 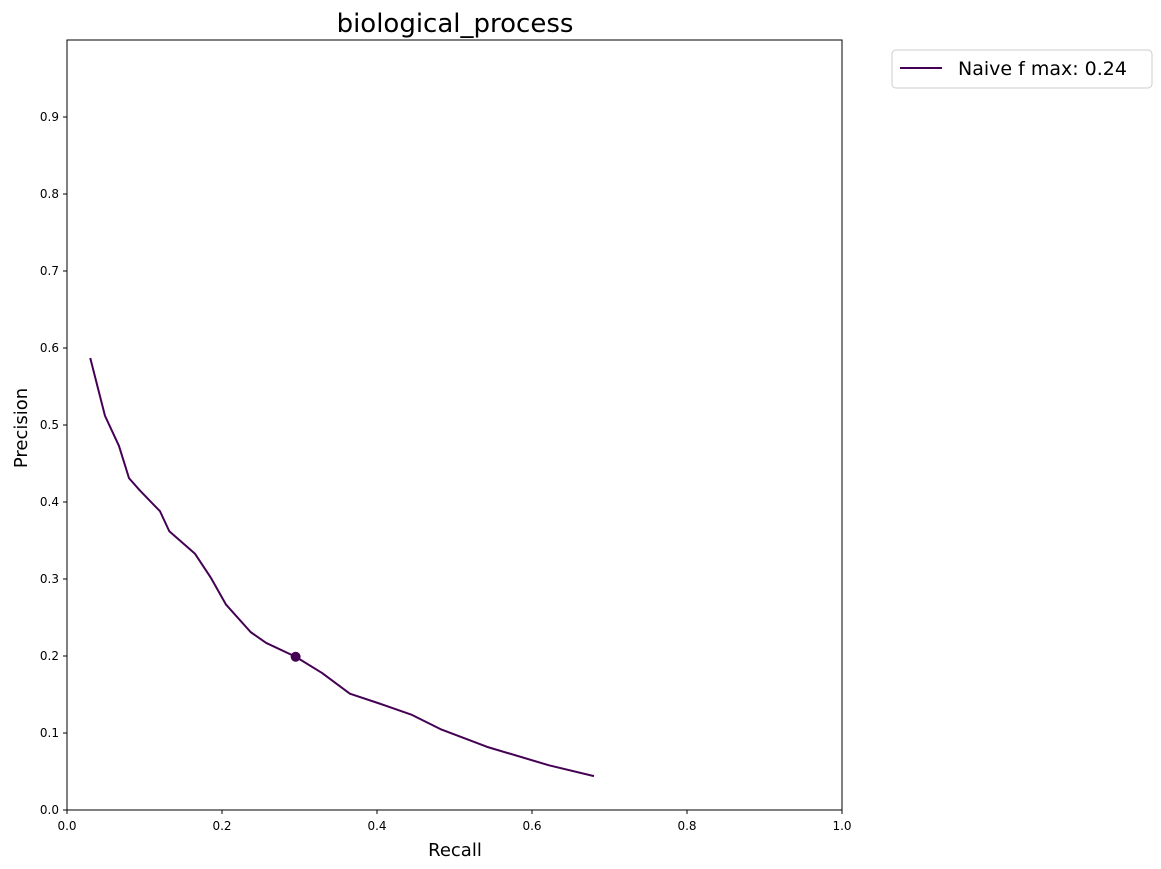 What do you see at coordinates (686, 826) in the screenshot?
I see `x-tick-label: 0.8` at bounding box center [686, 826].